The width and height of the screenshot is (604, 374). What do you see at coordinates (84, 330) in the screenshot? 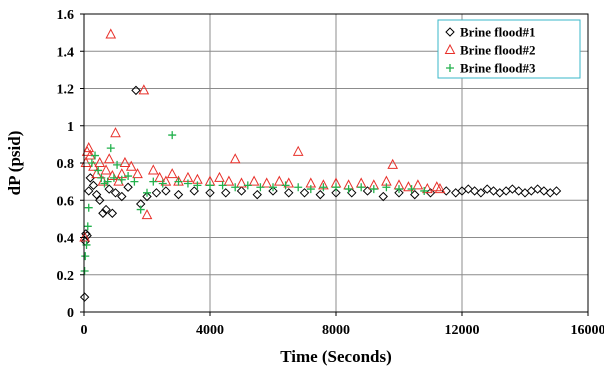
I see `x-tick-label: 0` at bounding box center [84, 330].